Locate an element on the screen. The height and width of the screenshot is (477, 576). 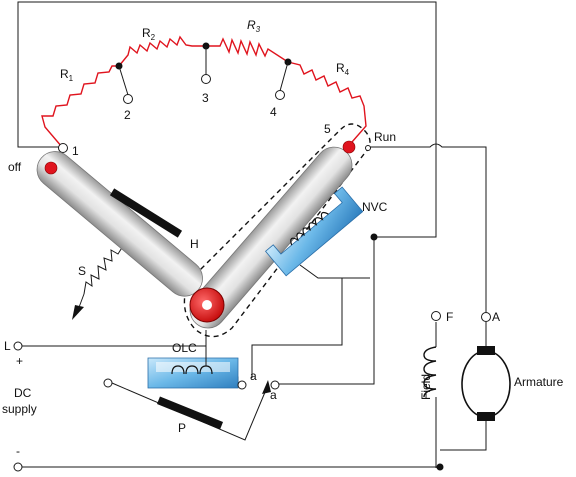
spring-arrow is located at coordinates (78, 312).